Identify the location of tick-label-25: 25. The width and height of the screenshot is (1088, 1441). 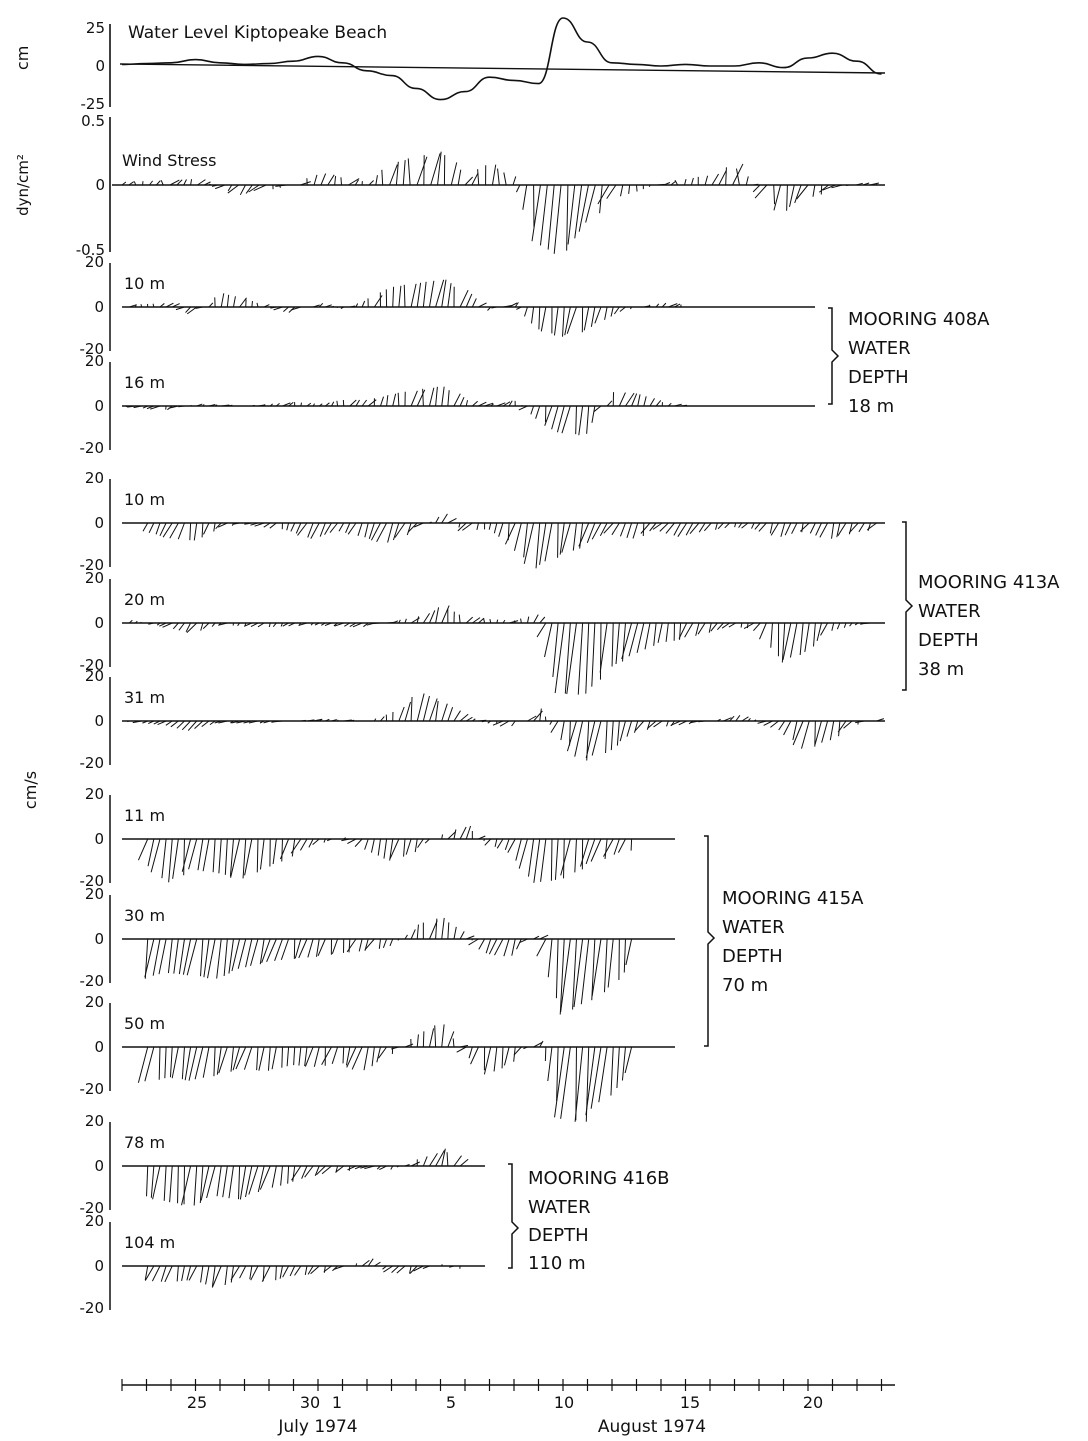
(197, 1402).